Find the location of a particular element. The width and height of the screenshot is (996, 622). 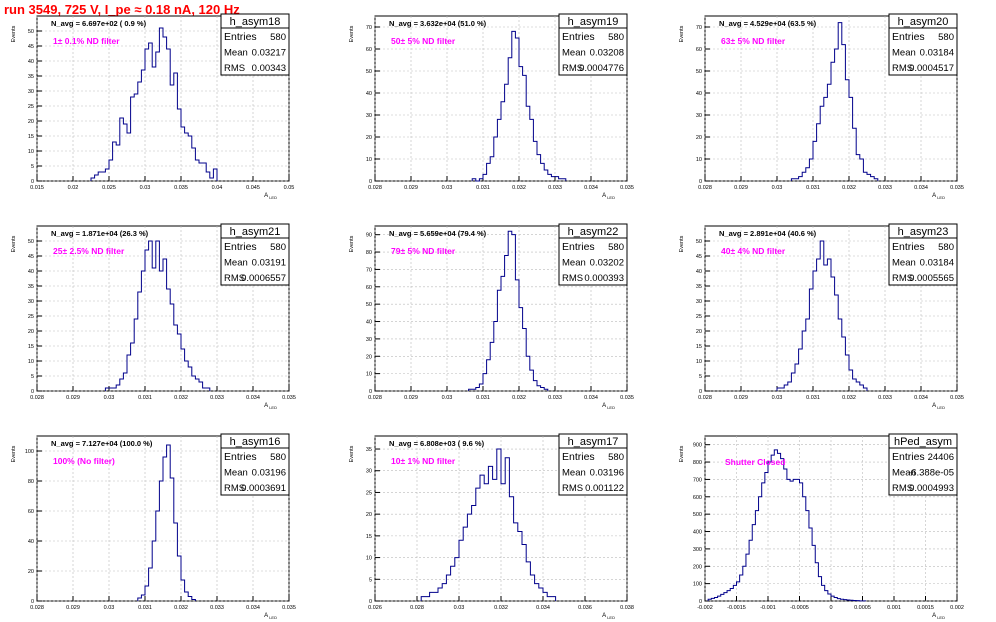

x-tick-label: 0.001 is located at coordinates (894, 608).